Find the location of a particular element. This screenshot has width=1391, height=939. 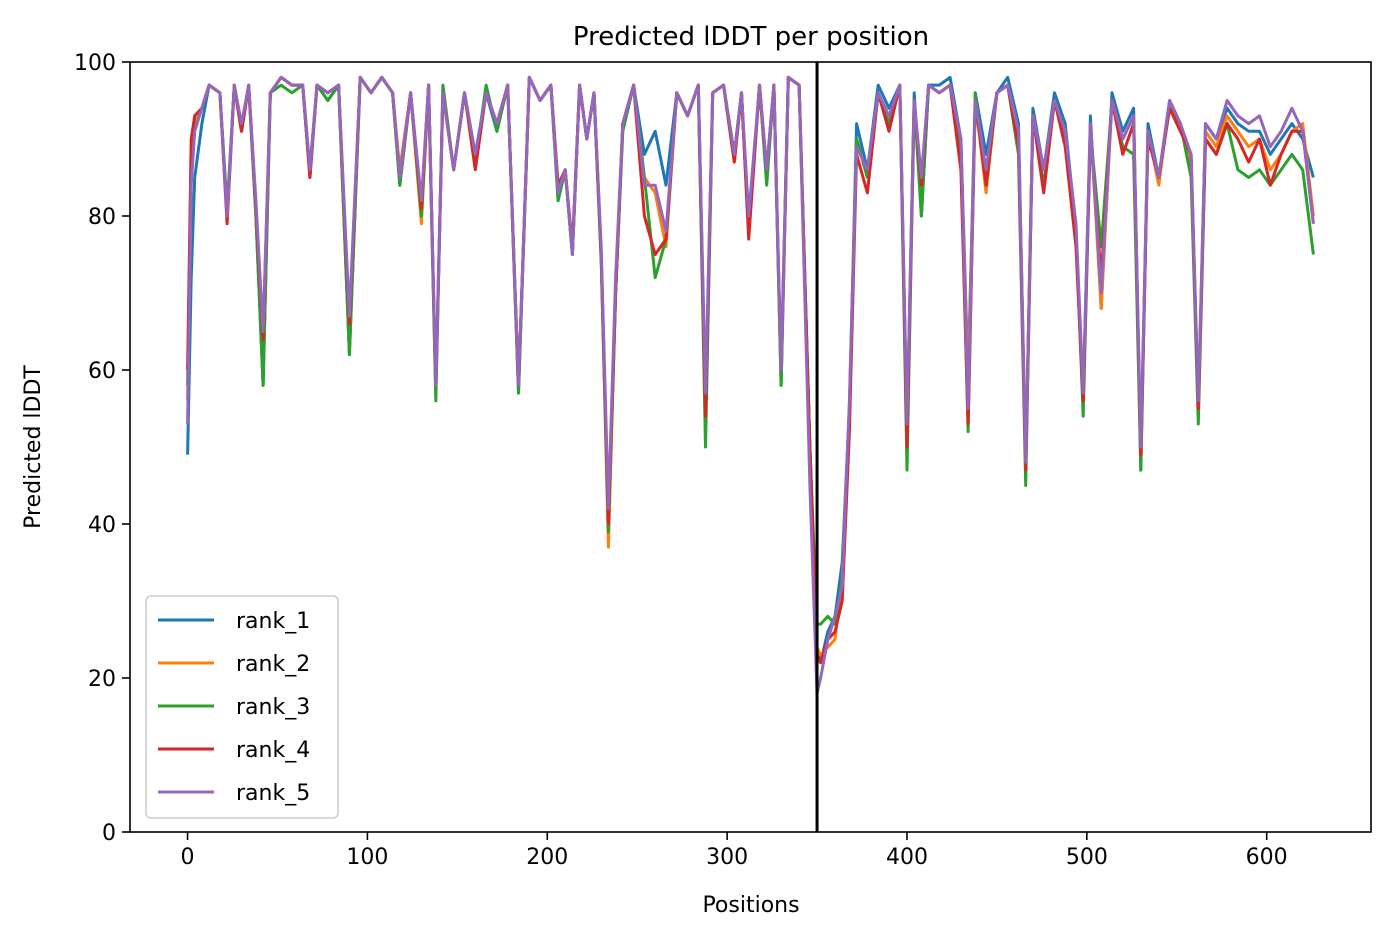

y-tick-label: 60 is located at coordinates (102, 371).